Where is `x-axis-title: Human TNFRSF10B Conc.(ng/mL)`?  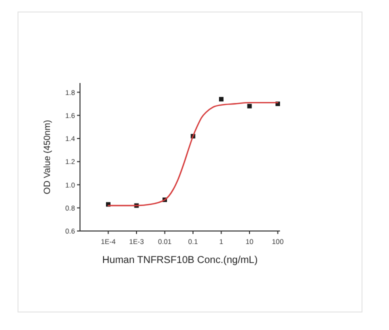
x-axis-title: Human TNFRSF10B Conc.(ng/mL) is located at coordinates (180, 260).